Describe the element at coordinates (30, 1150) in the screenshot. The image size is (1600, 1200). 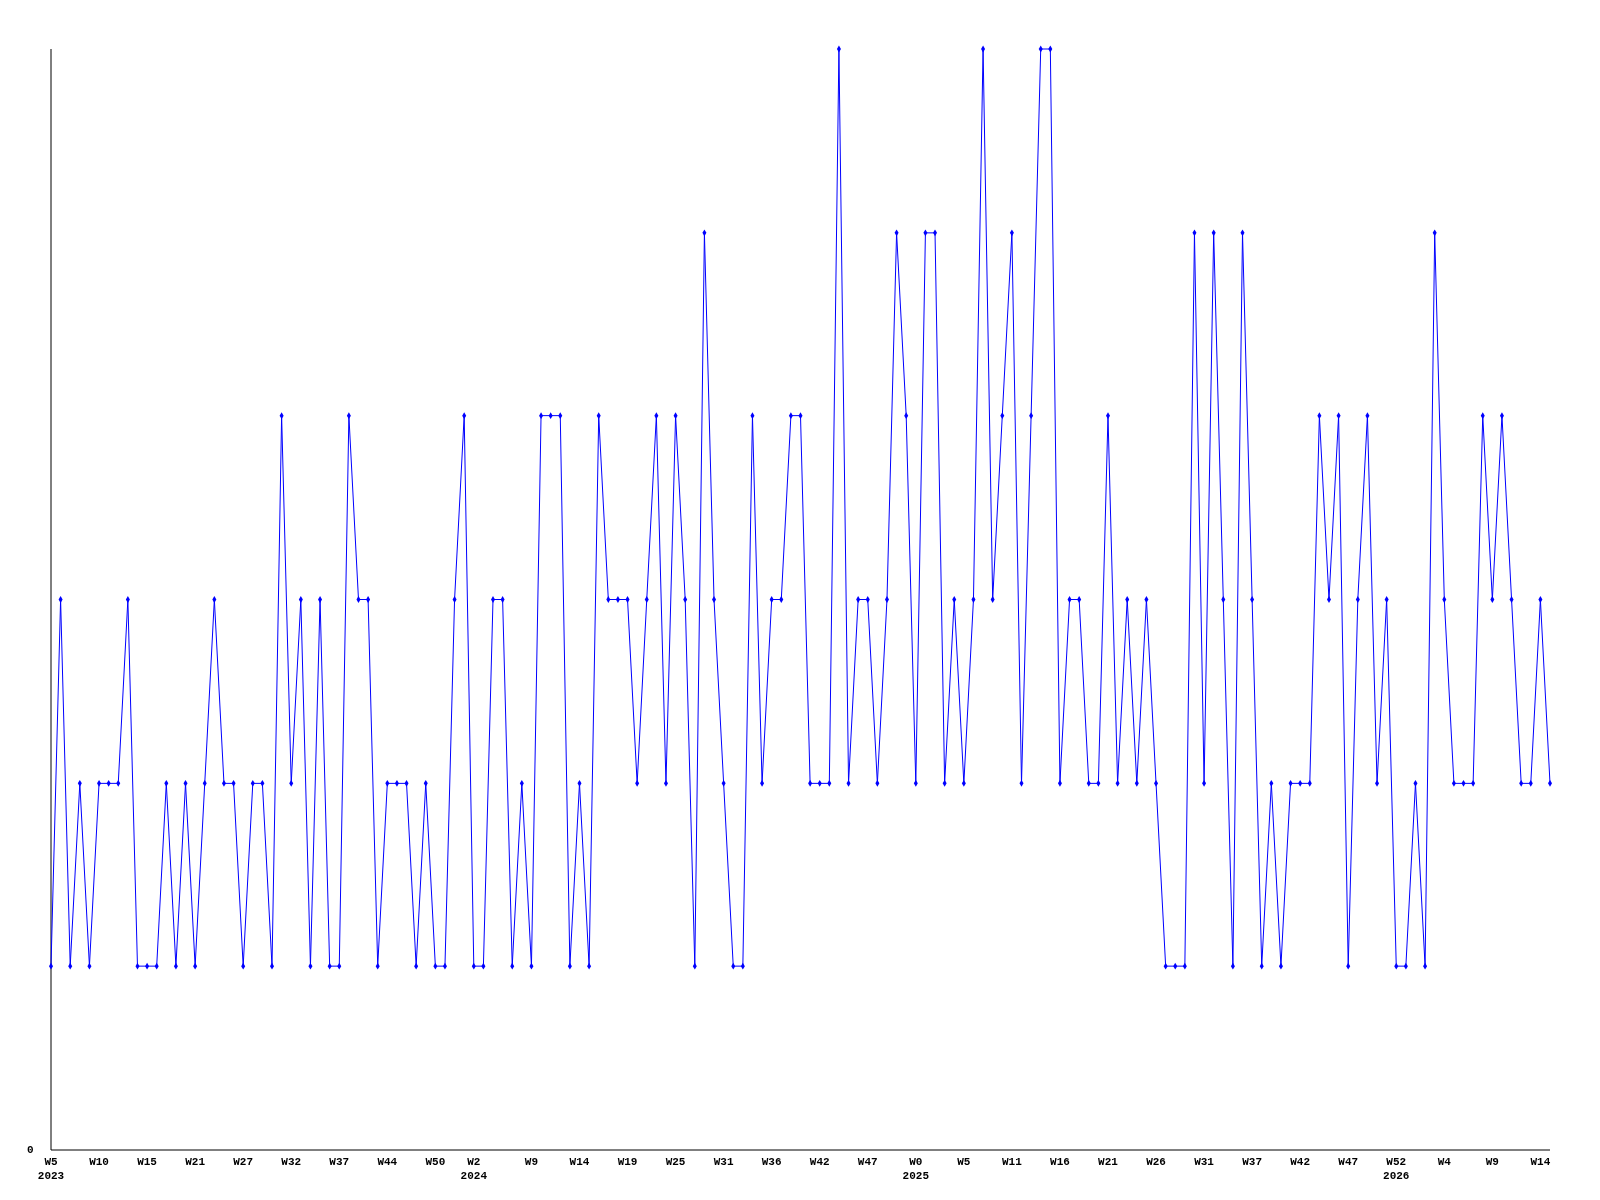
I see `text: 0` at that location.